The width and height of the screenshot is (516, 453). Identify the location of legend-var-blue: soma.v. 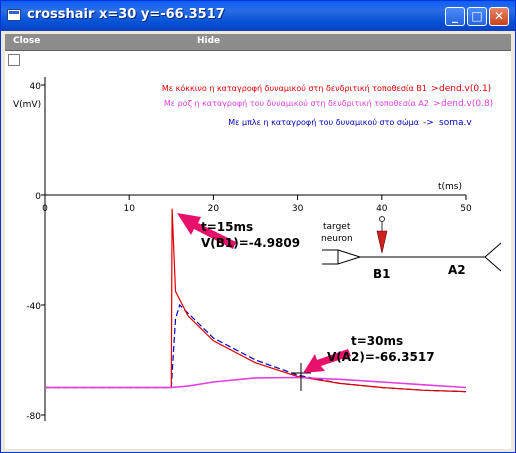
(455, 123).